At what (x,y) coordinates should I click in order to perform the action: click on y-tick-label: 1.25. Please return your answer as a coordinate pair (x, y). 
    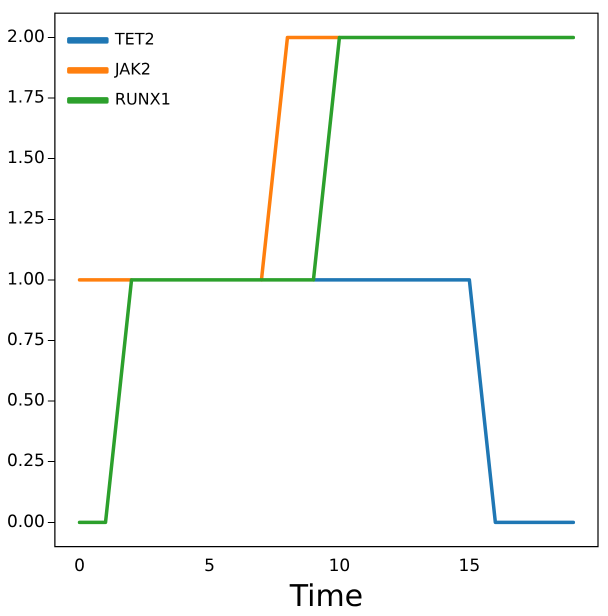
    Looking at the image, I should click on (25, 218).